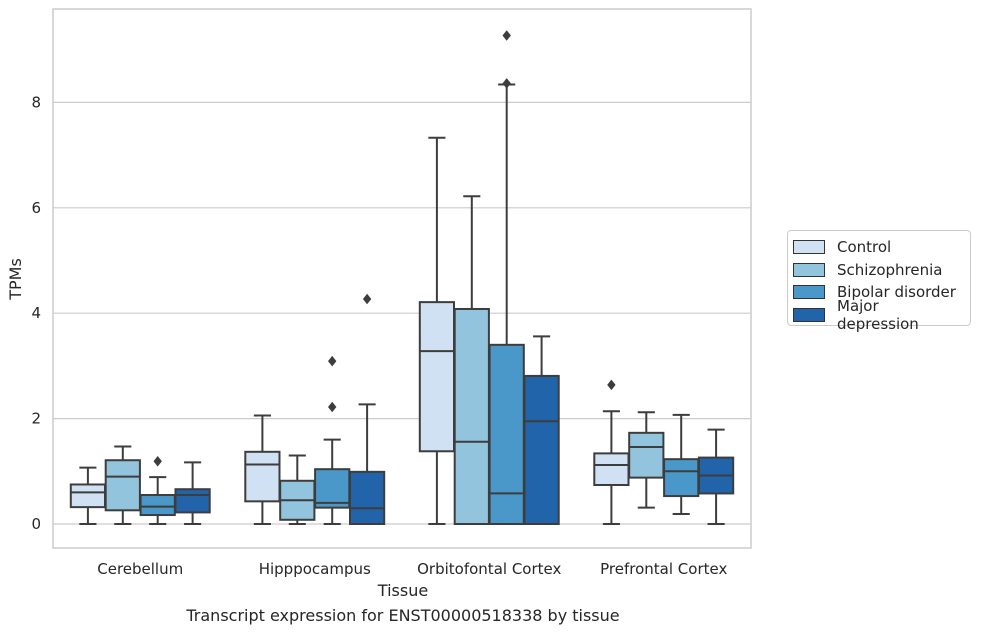  What do you see at coordinates (864, 247) in the screenshot?
I see `legend-label: Control` at bounding box center [864, 247].